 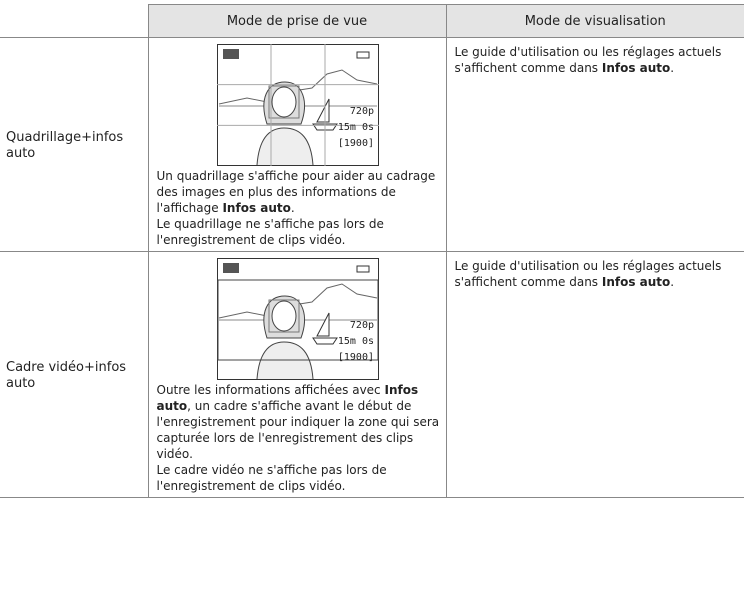 I want to click on row-label: Quadrillage+infos auto, so click(x=74, y=144).